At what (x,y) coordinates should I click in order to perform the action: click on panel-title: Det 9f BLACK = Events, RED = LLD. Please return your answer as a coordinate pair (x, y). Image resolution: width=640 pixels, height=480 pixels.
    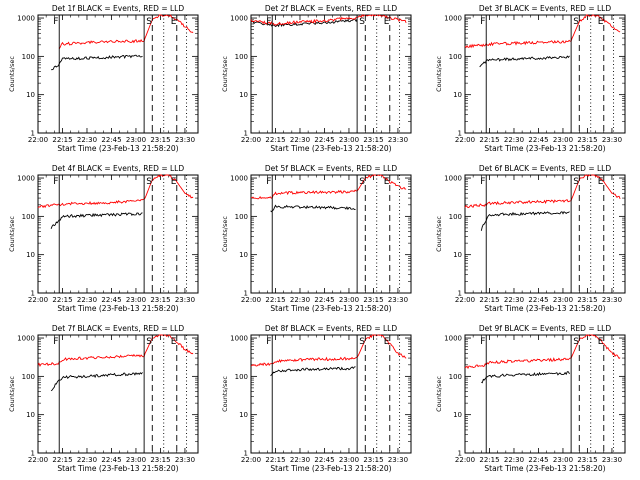
    Looking at the image, I should click on (545, 328).